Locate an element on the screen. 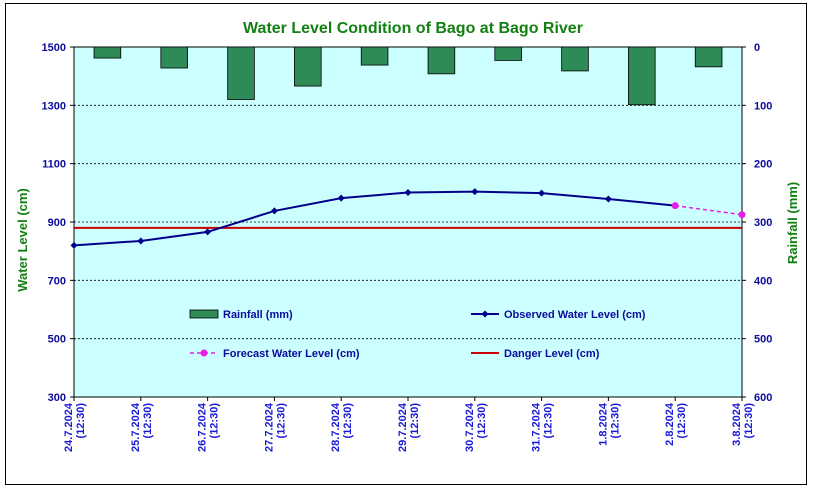  forecast-line is located at coordinates (709, 210).